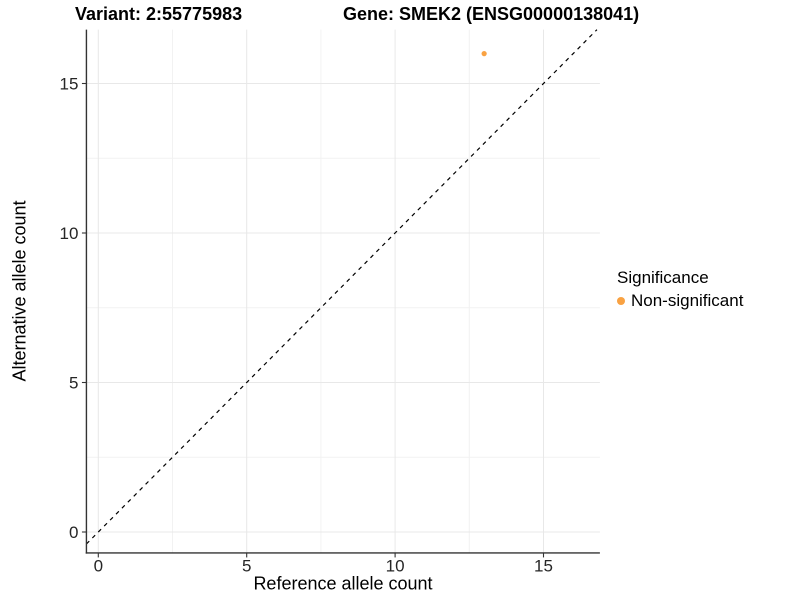  What do you see at coordinates (621, 301) in the screenshot?
I see `legend-point-icon` at bounding box center [621, 301].